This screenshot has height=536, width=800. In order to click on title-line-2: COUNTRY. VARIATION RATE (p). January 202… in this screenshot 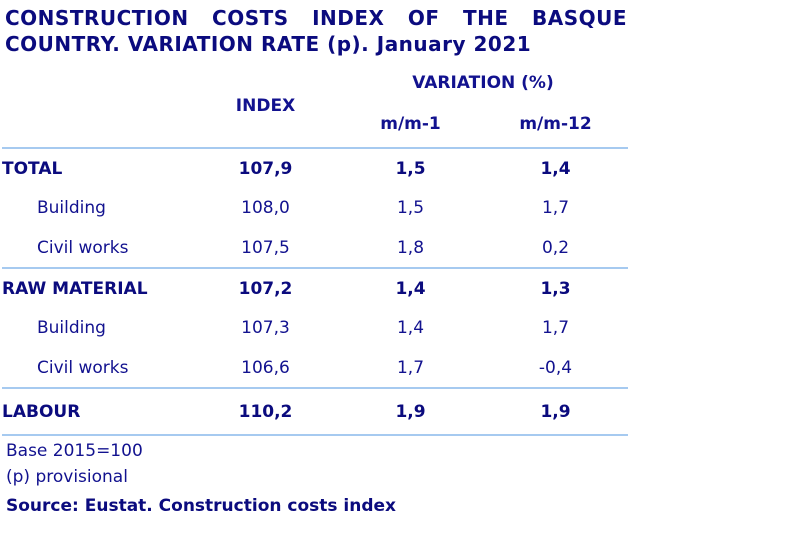, I will do `click(268, 44)`.